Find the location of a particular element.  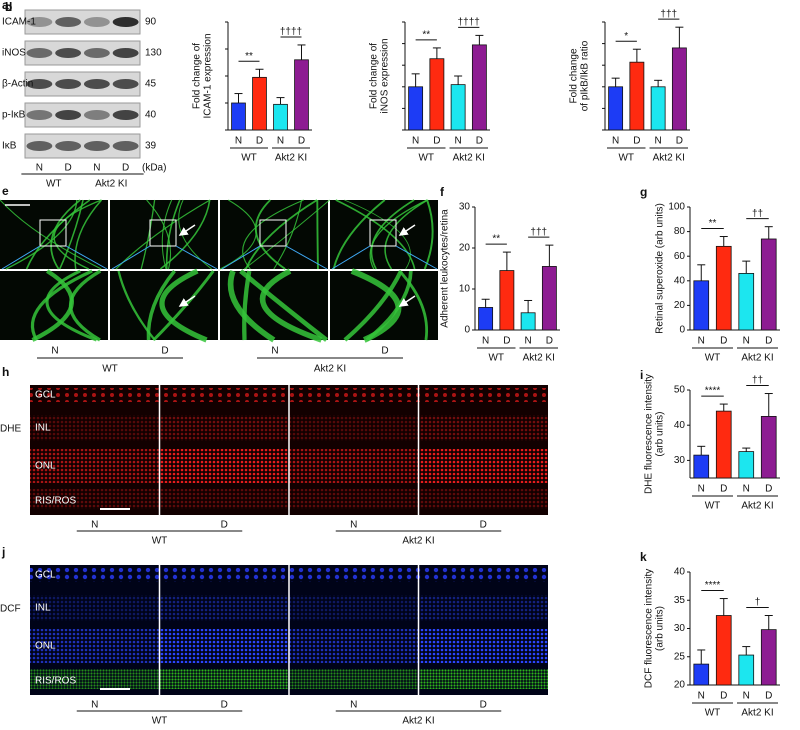

y-axis-label: Fold change is located at coordinates (574, 75).